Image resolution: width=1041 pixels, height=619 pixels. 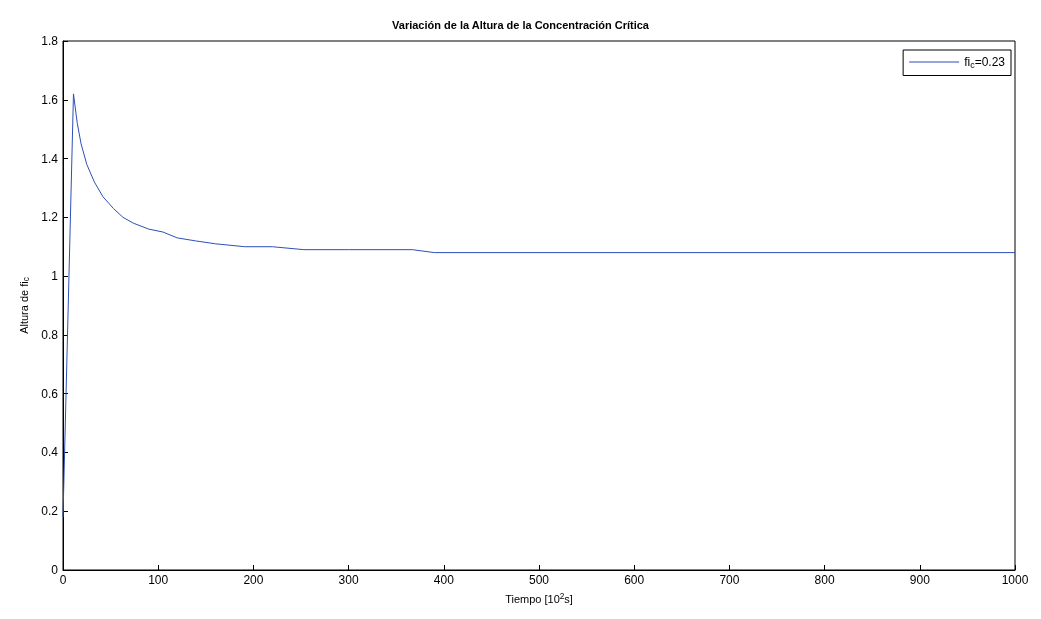 I want to click on x-tick-label: 600, so click(x=634, y=580).